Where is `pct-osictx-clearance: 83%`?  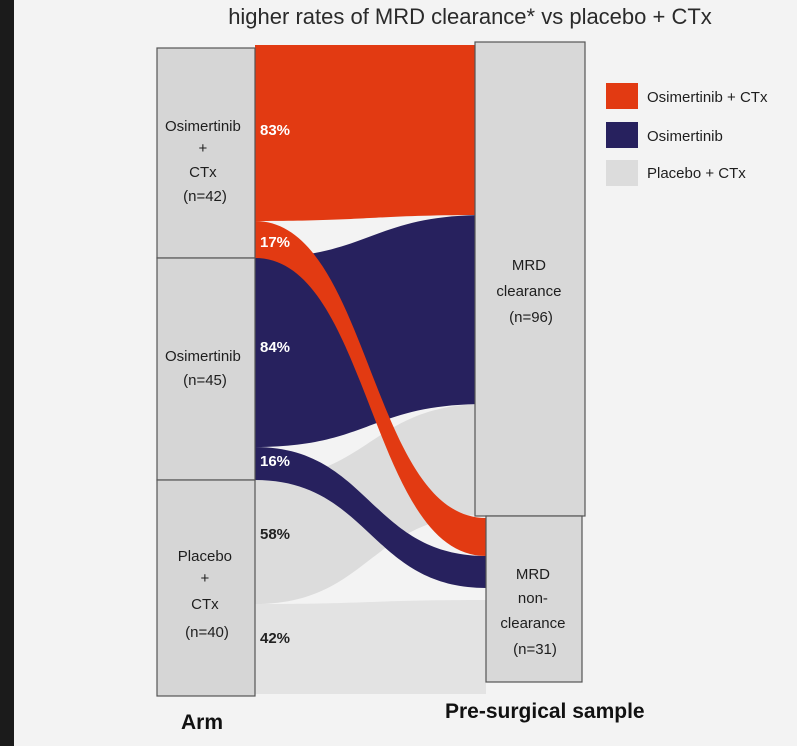 pct-osictx-clearance: 83% is located at coordinates (275, 130).